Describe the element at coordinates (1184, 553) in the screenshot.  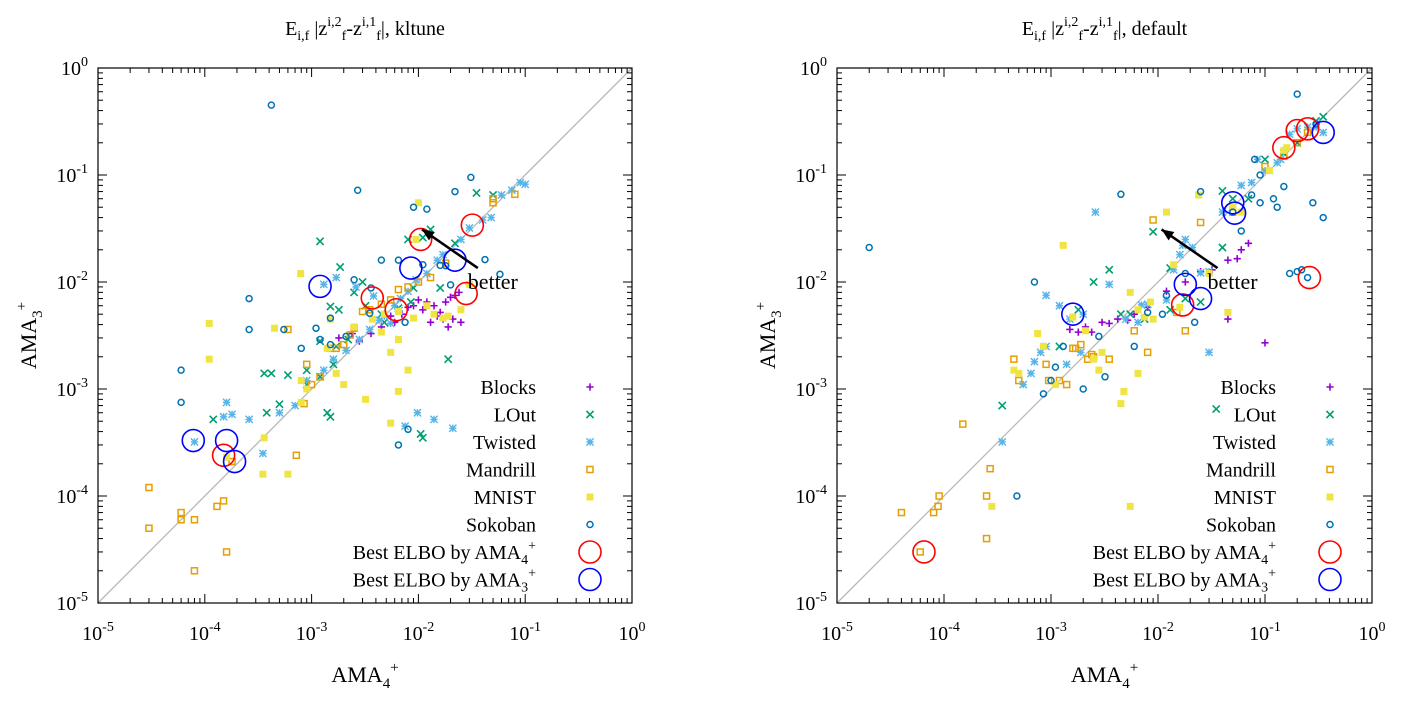
I see `legend-label: Best ELBO by AMA4+` at that location.